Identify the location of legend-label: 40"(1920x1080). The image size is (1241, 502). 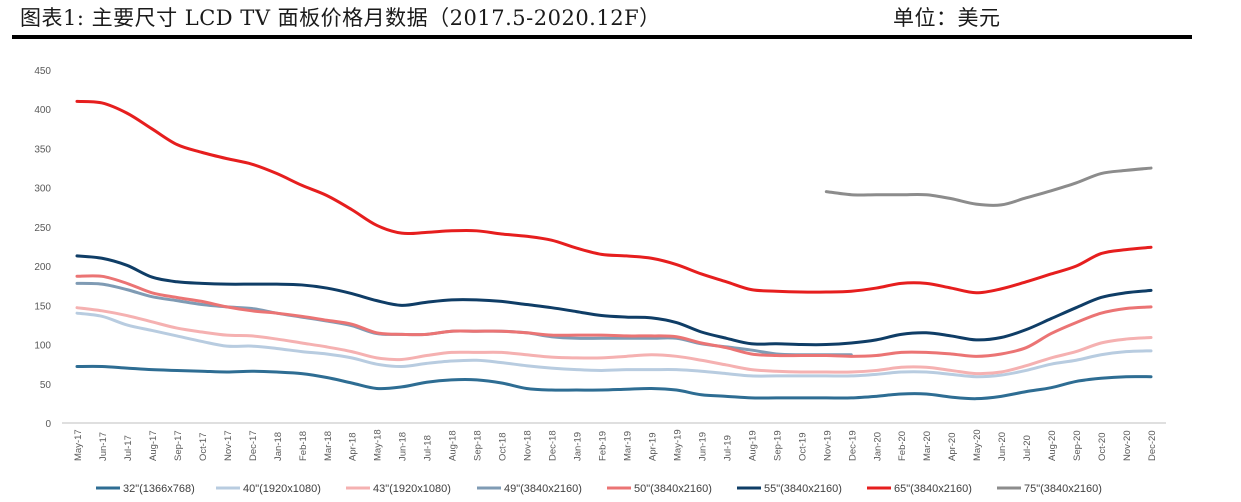
(282, 489).